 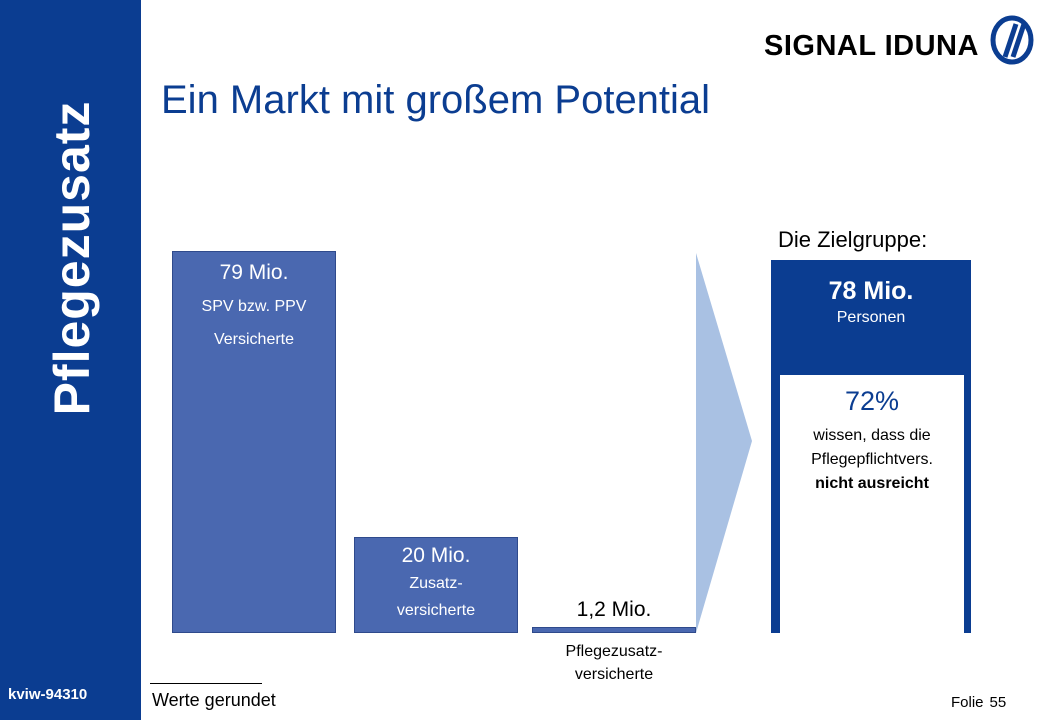 I want to click on bar-label-line1: Zusatz-, so click(x=436, y=583).